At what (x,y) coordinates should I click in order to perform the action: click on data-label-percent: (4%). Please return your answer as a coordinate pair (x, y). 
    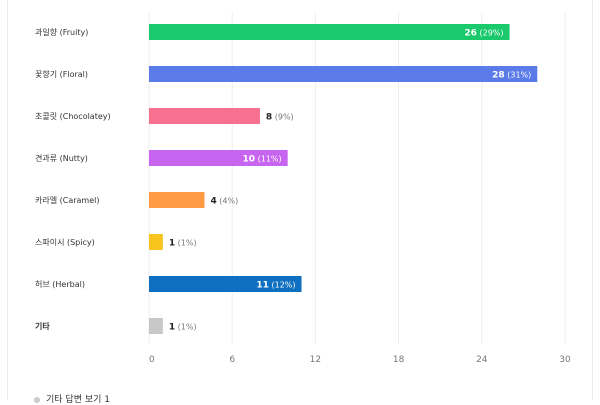
    Looking at the image, I should click on (227, 201).